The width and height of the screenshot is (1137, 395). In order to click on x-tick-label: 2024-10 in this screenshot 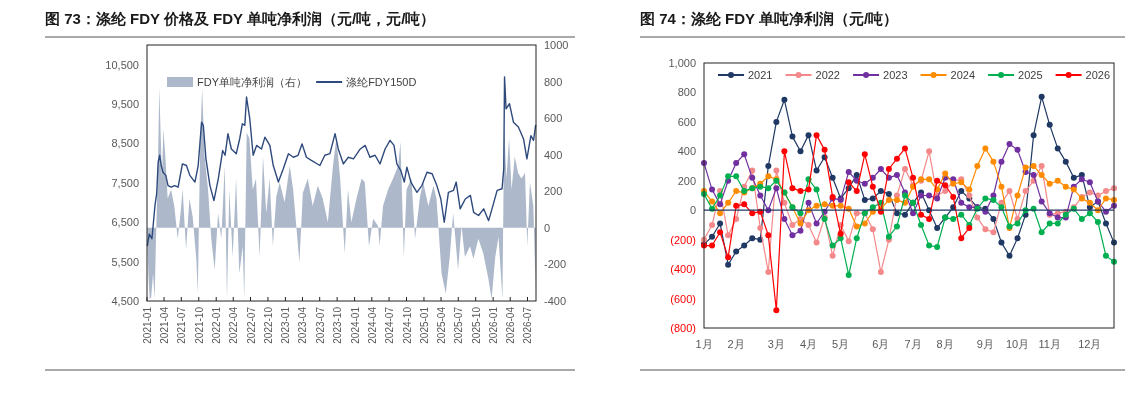, I will do `click(407, 325)`.